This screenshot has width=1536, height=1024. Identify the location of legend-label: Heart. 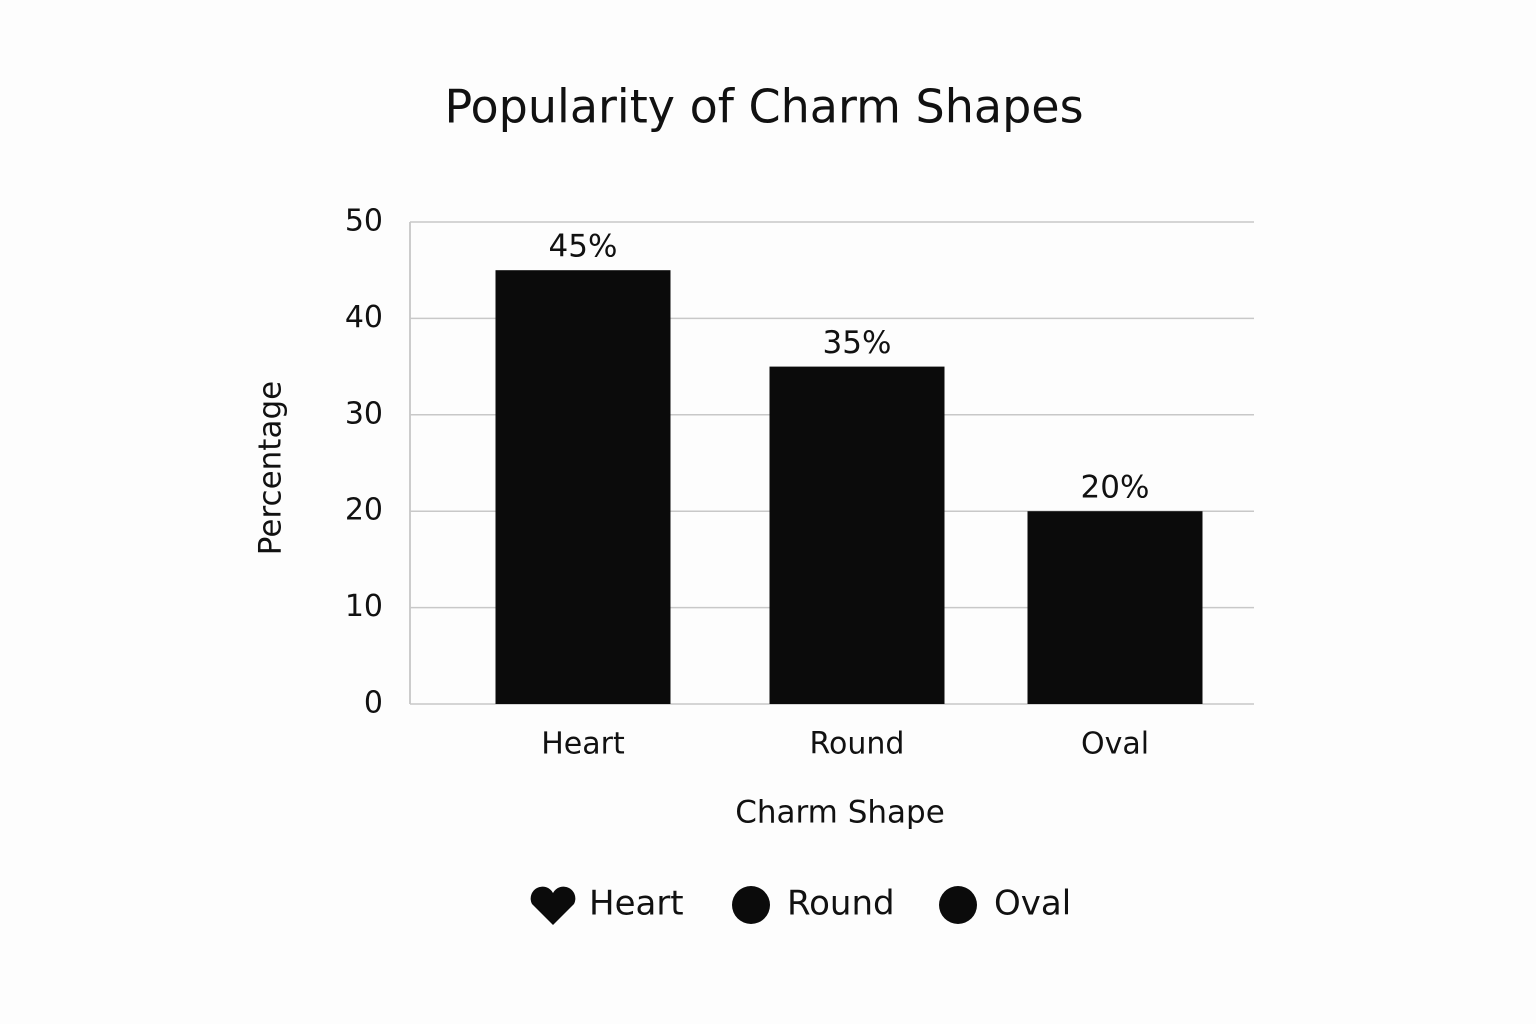
(636, 904).